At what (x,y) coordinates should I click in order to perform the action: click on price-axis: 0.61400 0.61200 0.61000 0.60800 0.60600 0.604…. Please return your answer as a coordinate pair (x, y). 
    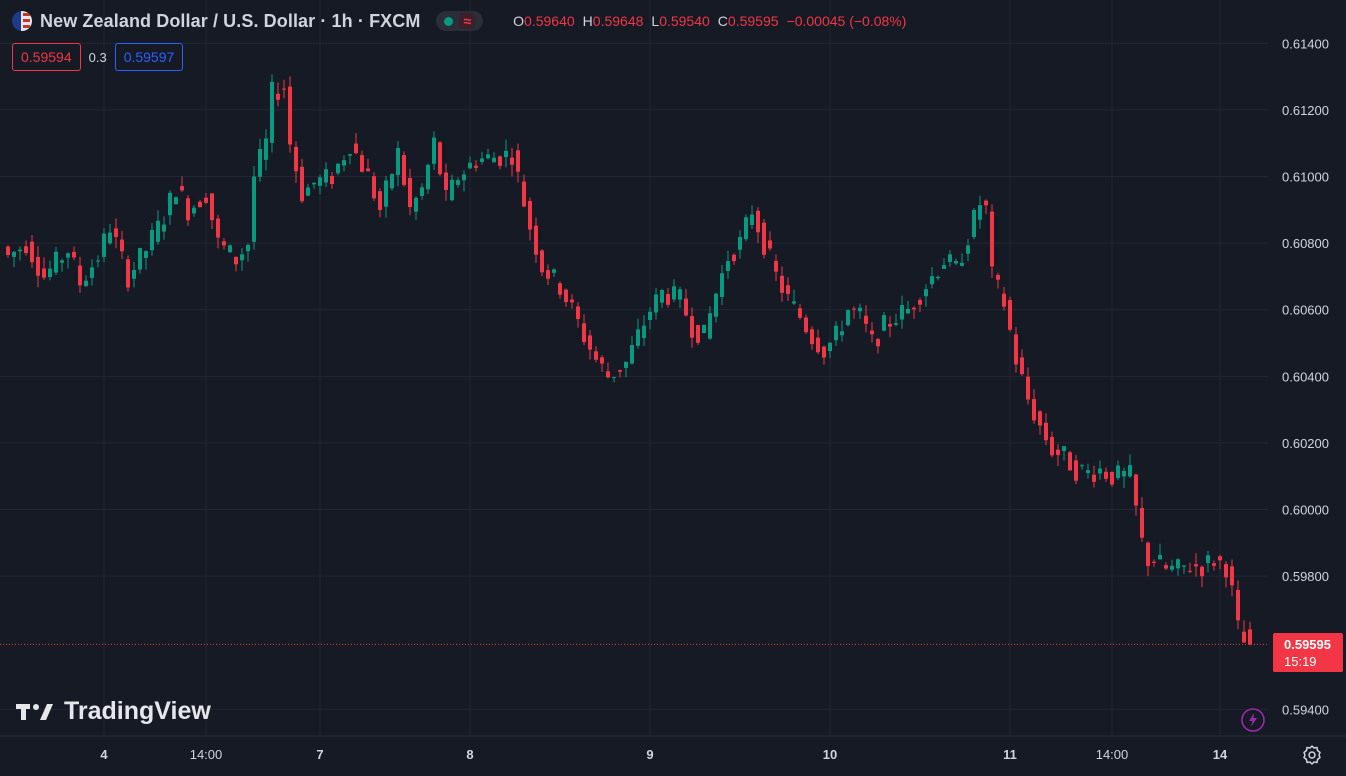
    Looking at the image, I should click on (1305, 376).